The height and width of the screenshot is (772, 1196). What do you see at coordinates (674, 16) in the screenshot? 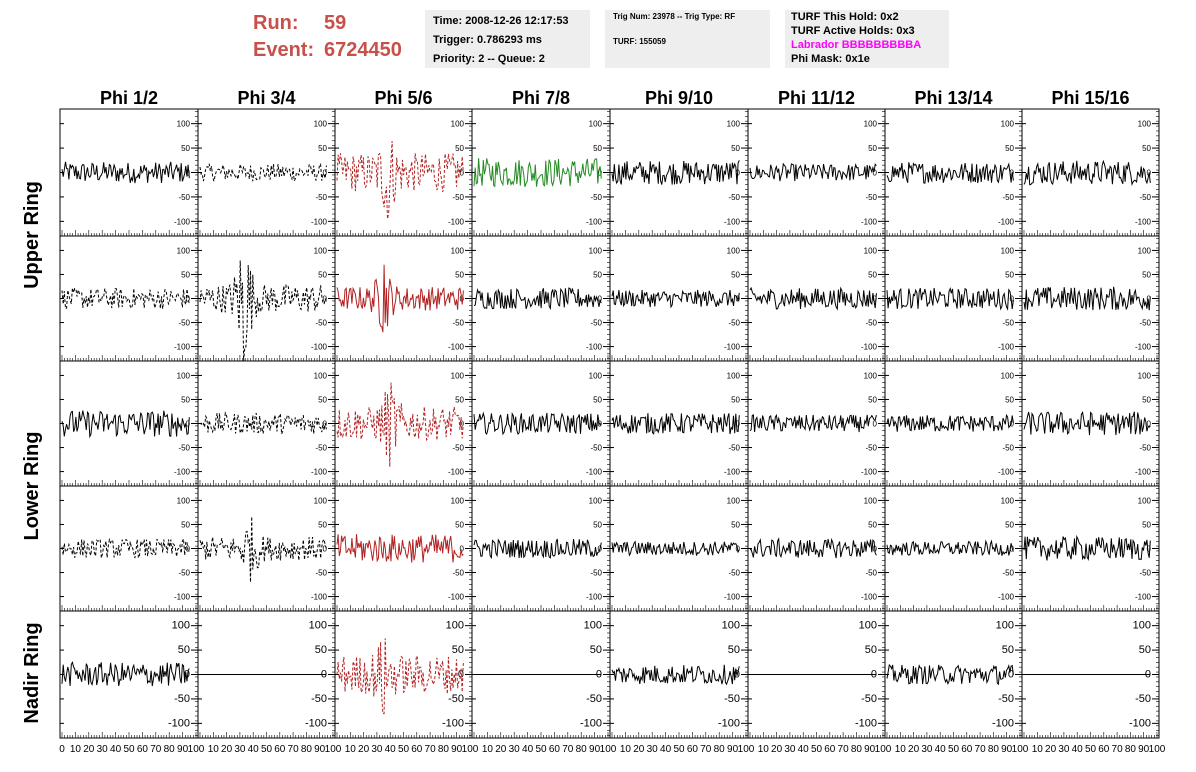
I see `trig-num-text: Trig Num: 23978 -- Trig Type: RF` at bounding box center [674, 16].